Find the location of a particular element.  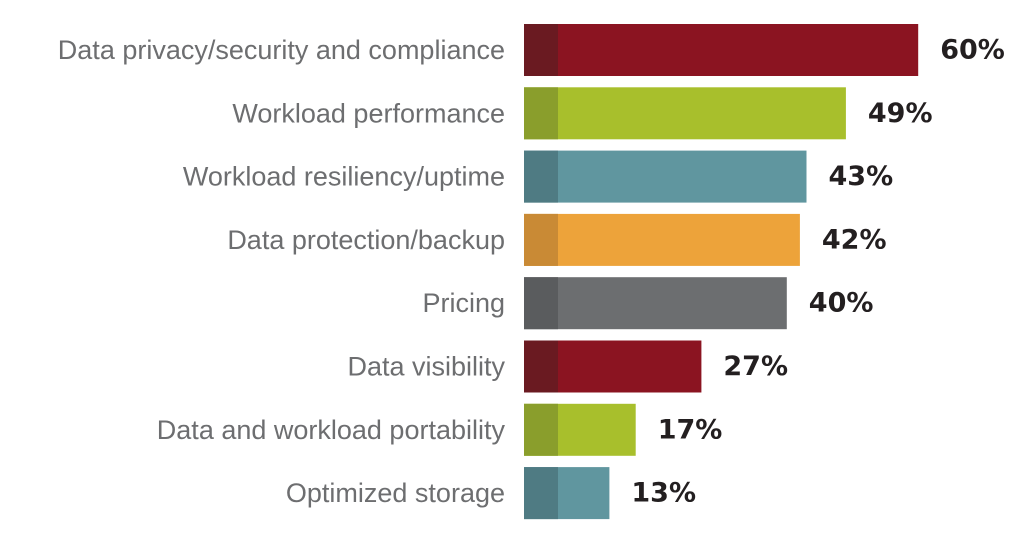

value-label: 42% is located at coordinates (854, 239).